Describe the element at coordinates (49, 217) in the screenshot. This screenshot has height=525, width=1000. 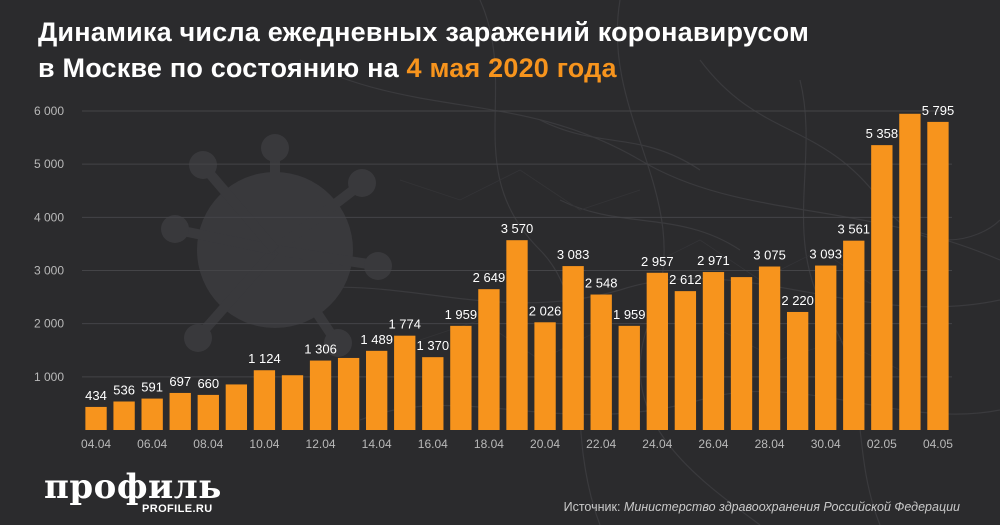
I see `y-tick-label: 4 000` at that location.